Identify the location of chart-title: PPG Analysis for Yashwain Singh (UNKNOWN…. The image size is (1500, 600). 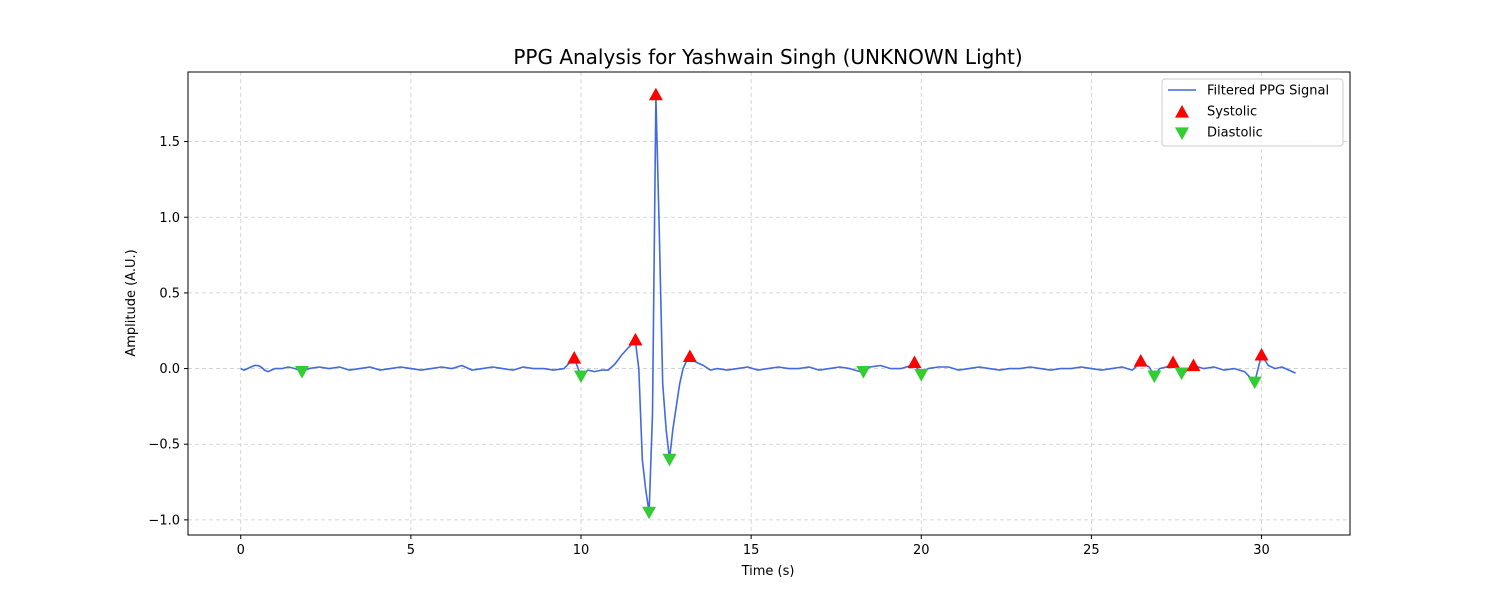
(767, 57).